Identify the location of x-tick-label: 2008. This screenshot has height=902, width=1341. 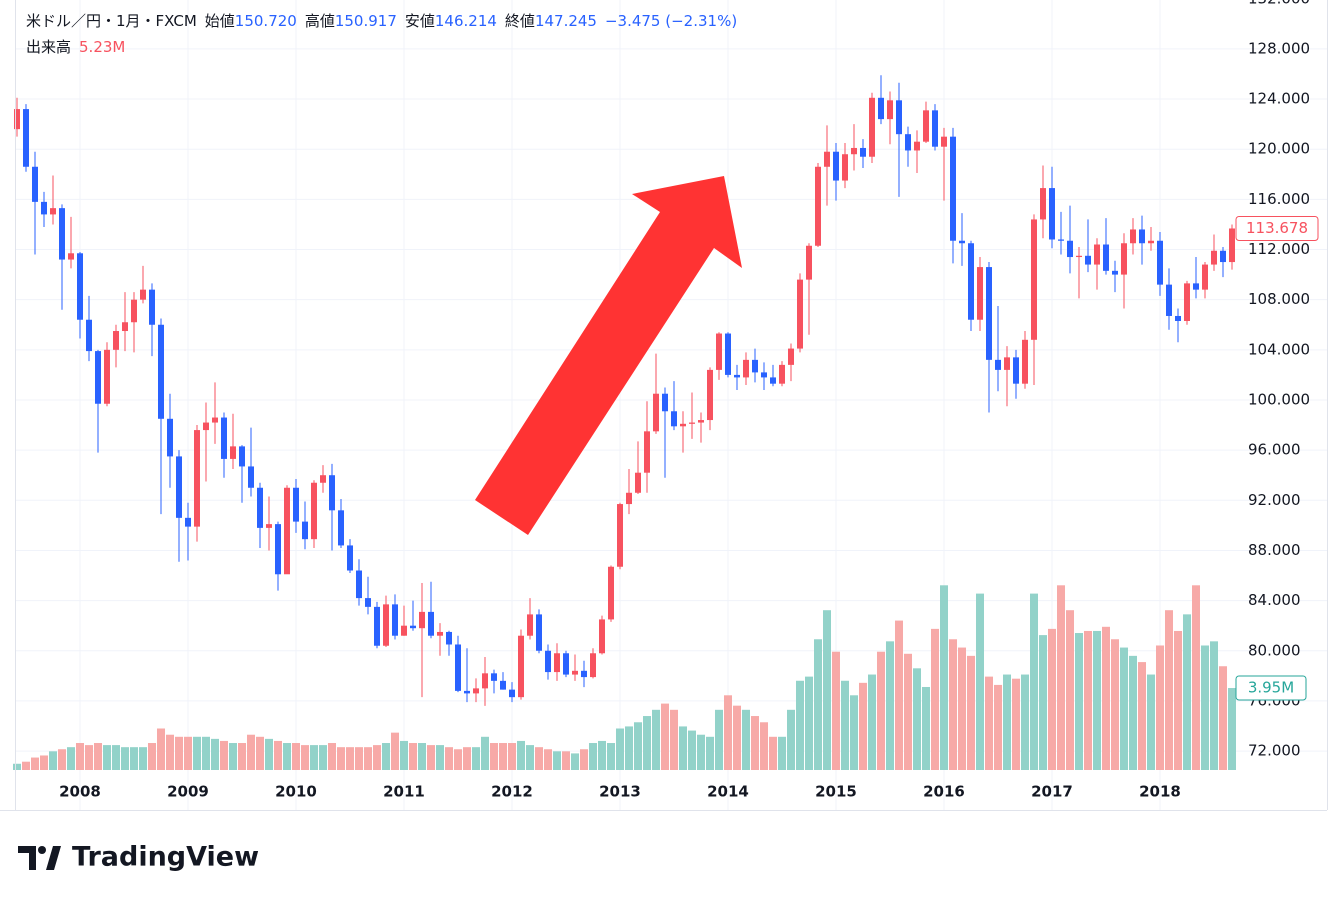
(80, 792).